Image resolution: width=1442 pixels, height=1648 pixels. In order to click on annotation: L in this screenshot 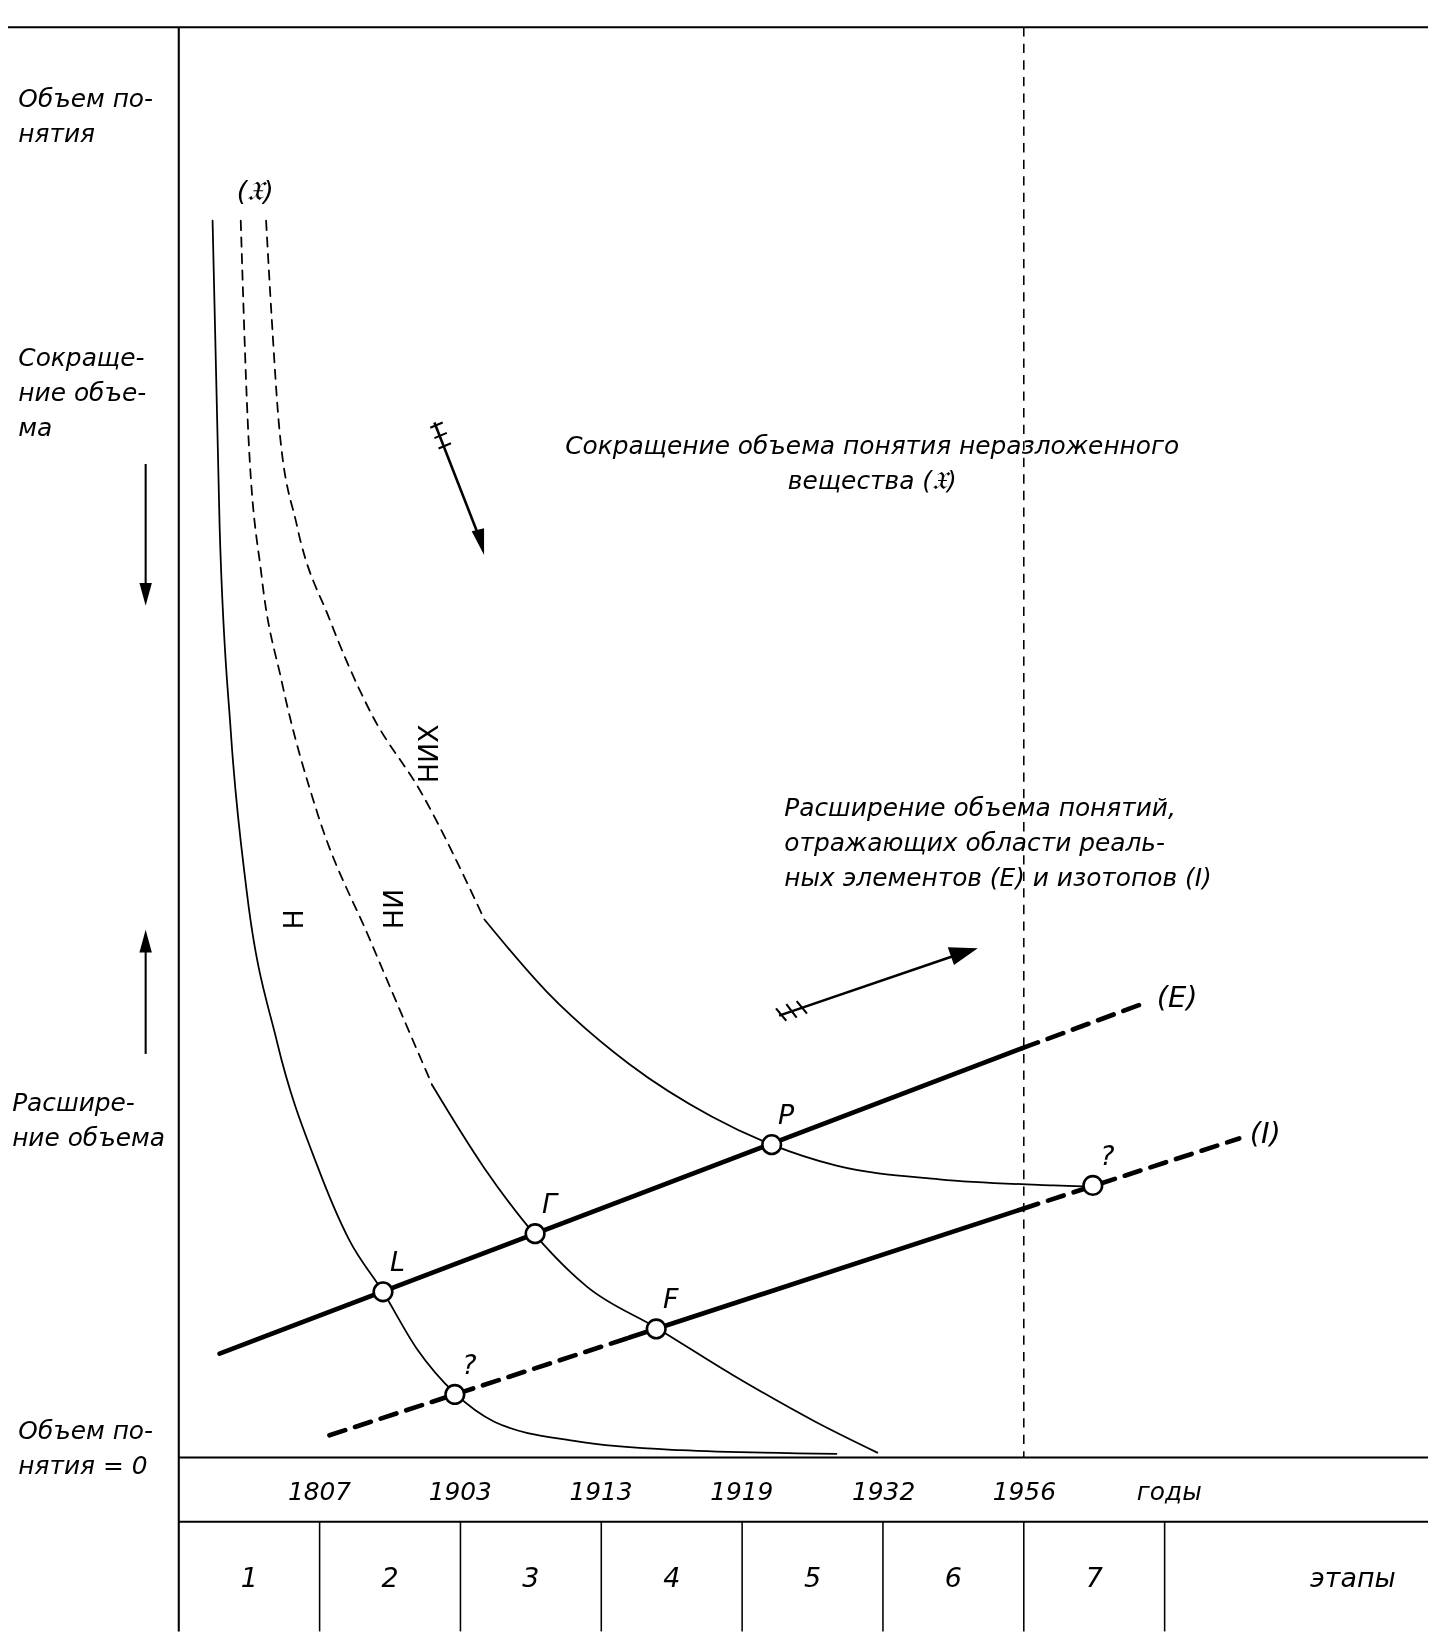, I will do `click(397, 1262)`.